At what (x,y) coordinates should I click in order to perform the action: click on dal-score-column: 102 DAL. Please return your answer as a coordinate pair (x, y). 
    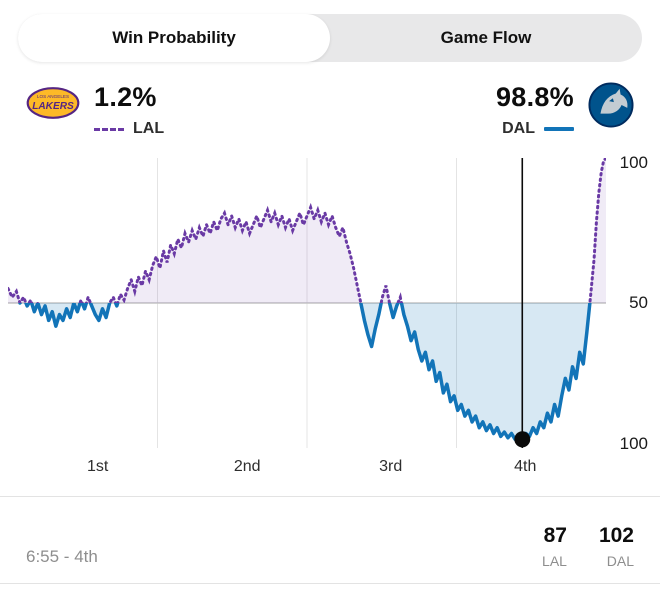
    Looking at the image, I should click on (616, 546).